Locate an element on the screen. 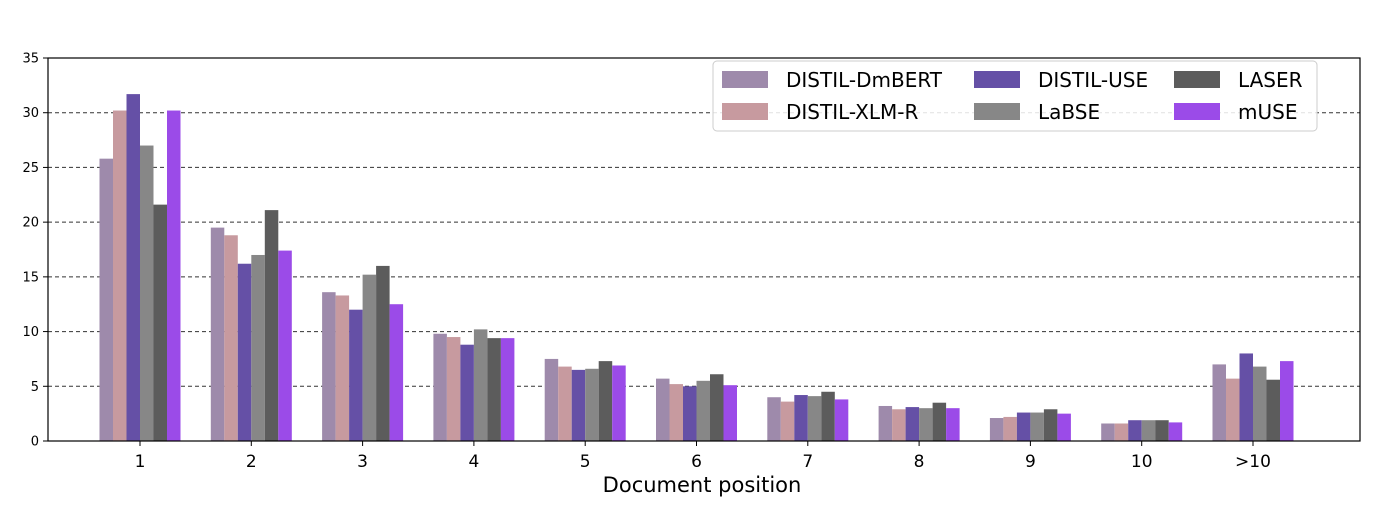 The image size is (1400, 530). x-tick-label: >10 is located at coordinates (1253, 462).